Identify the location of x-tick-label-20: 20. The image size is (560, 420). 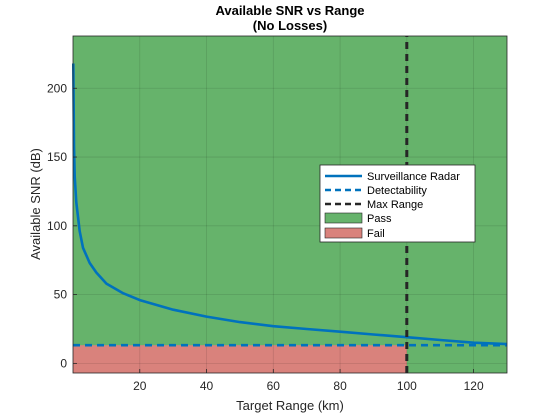
(140, 386).